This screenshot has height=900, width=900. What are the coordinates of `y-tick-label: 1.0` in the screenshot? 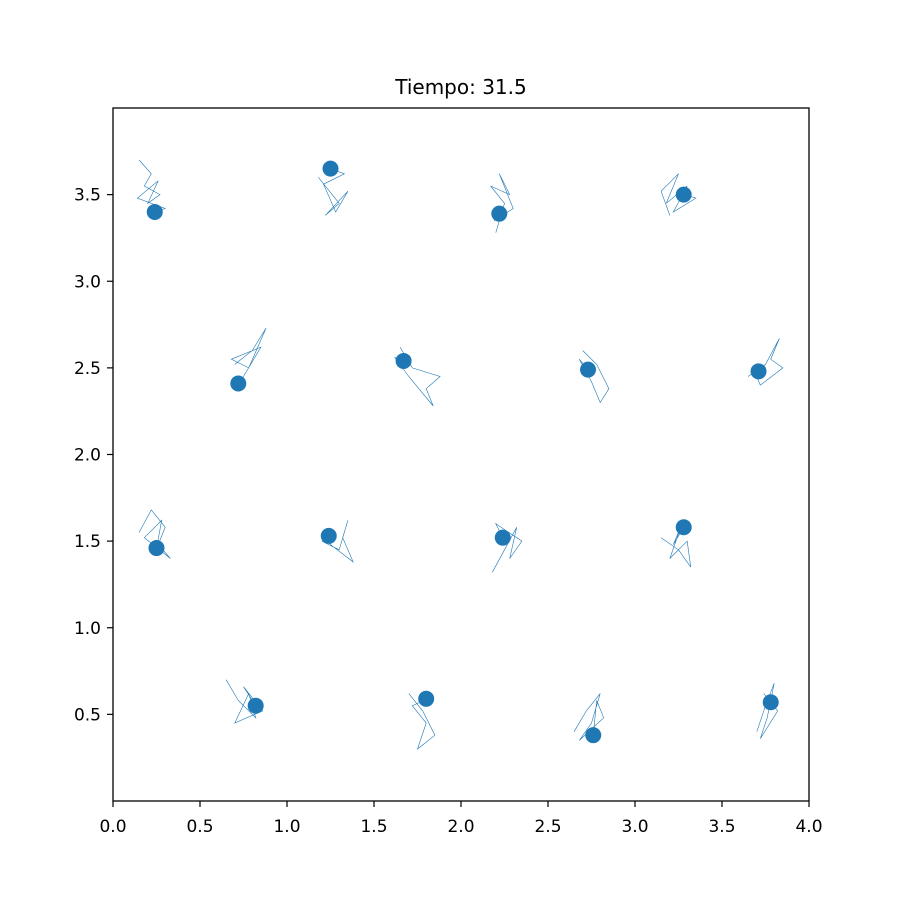 It's located at (87, 629).